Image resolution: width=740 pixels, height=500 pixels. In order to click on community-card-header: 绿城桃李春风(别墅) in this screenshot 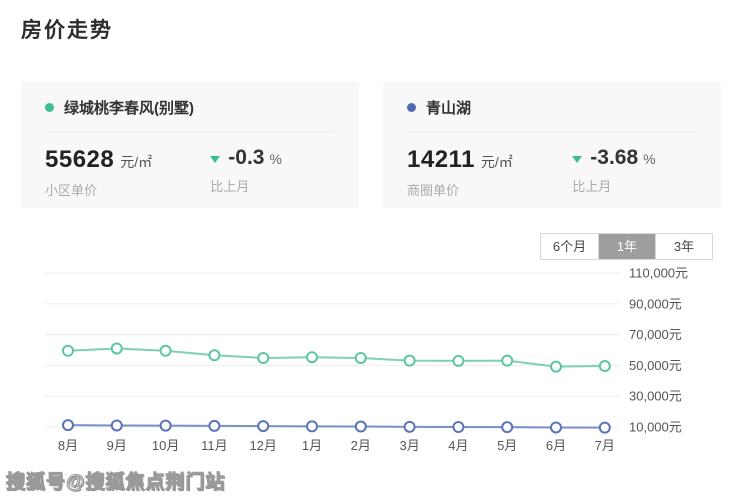, I will do `click(190, 107)`.